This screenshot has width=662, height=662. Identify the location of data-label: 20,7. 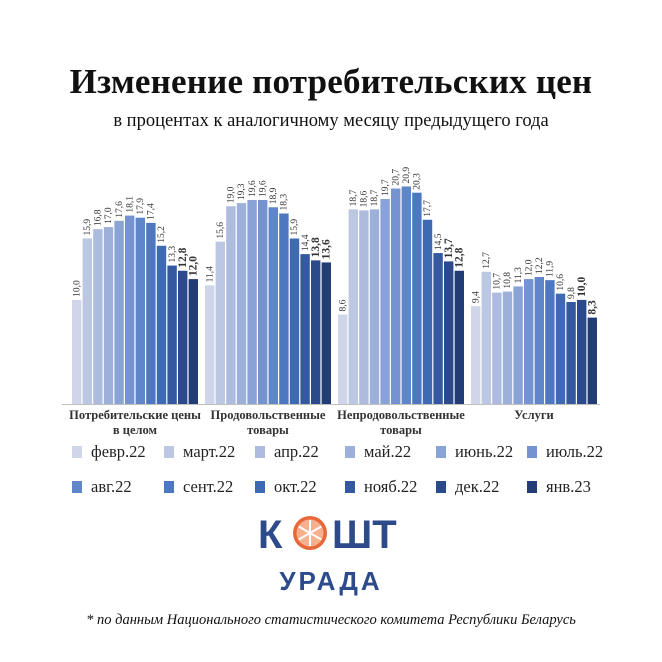
(396, 177).